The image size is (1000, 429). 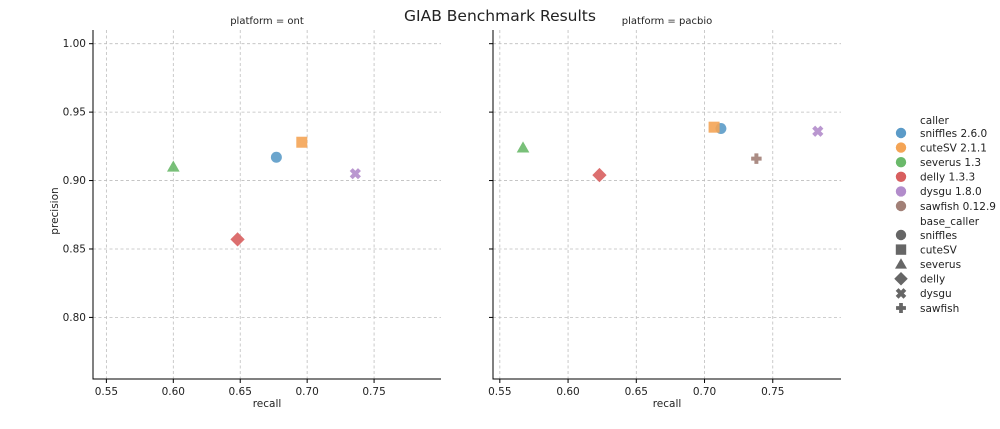 What do you see at coordinates (953, 134) in the screenshot?
I see `legend-label-caller: sniffles 2.6.0` at bounding box center [953, 134].